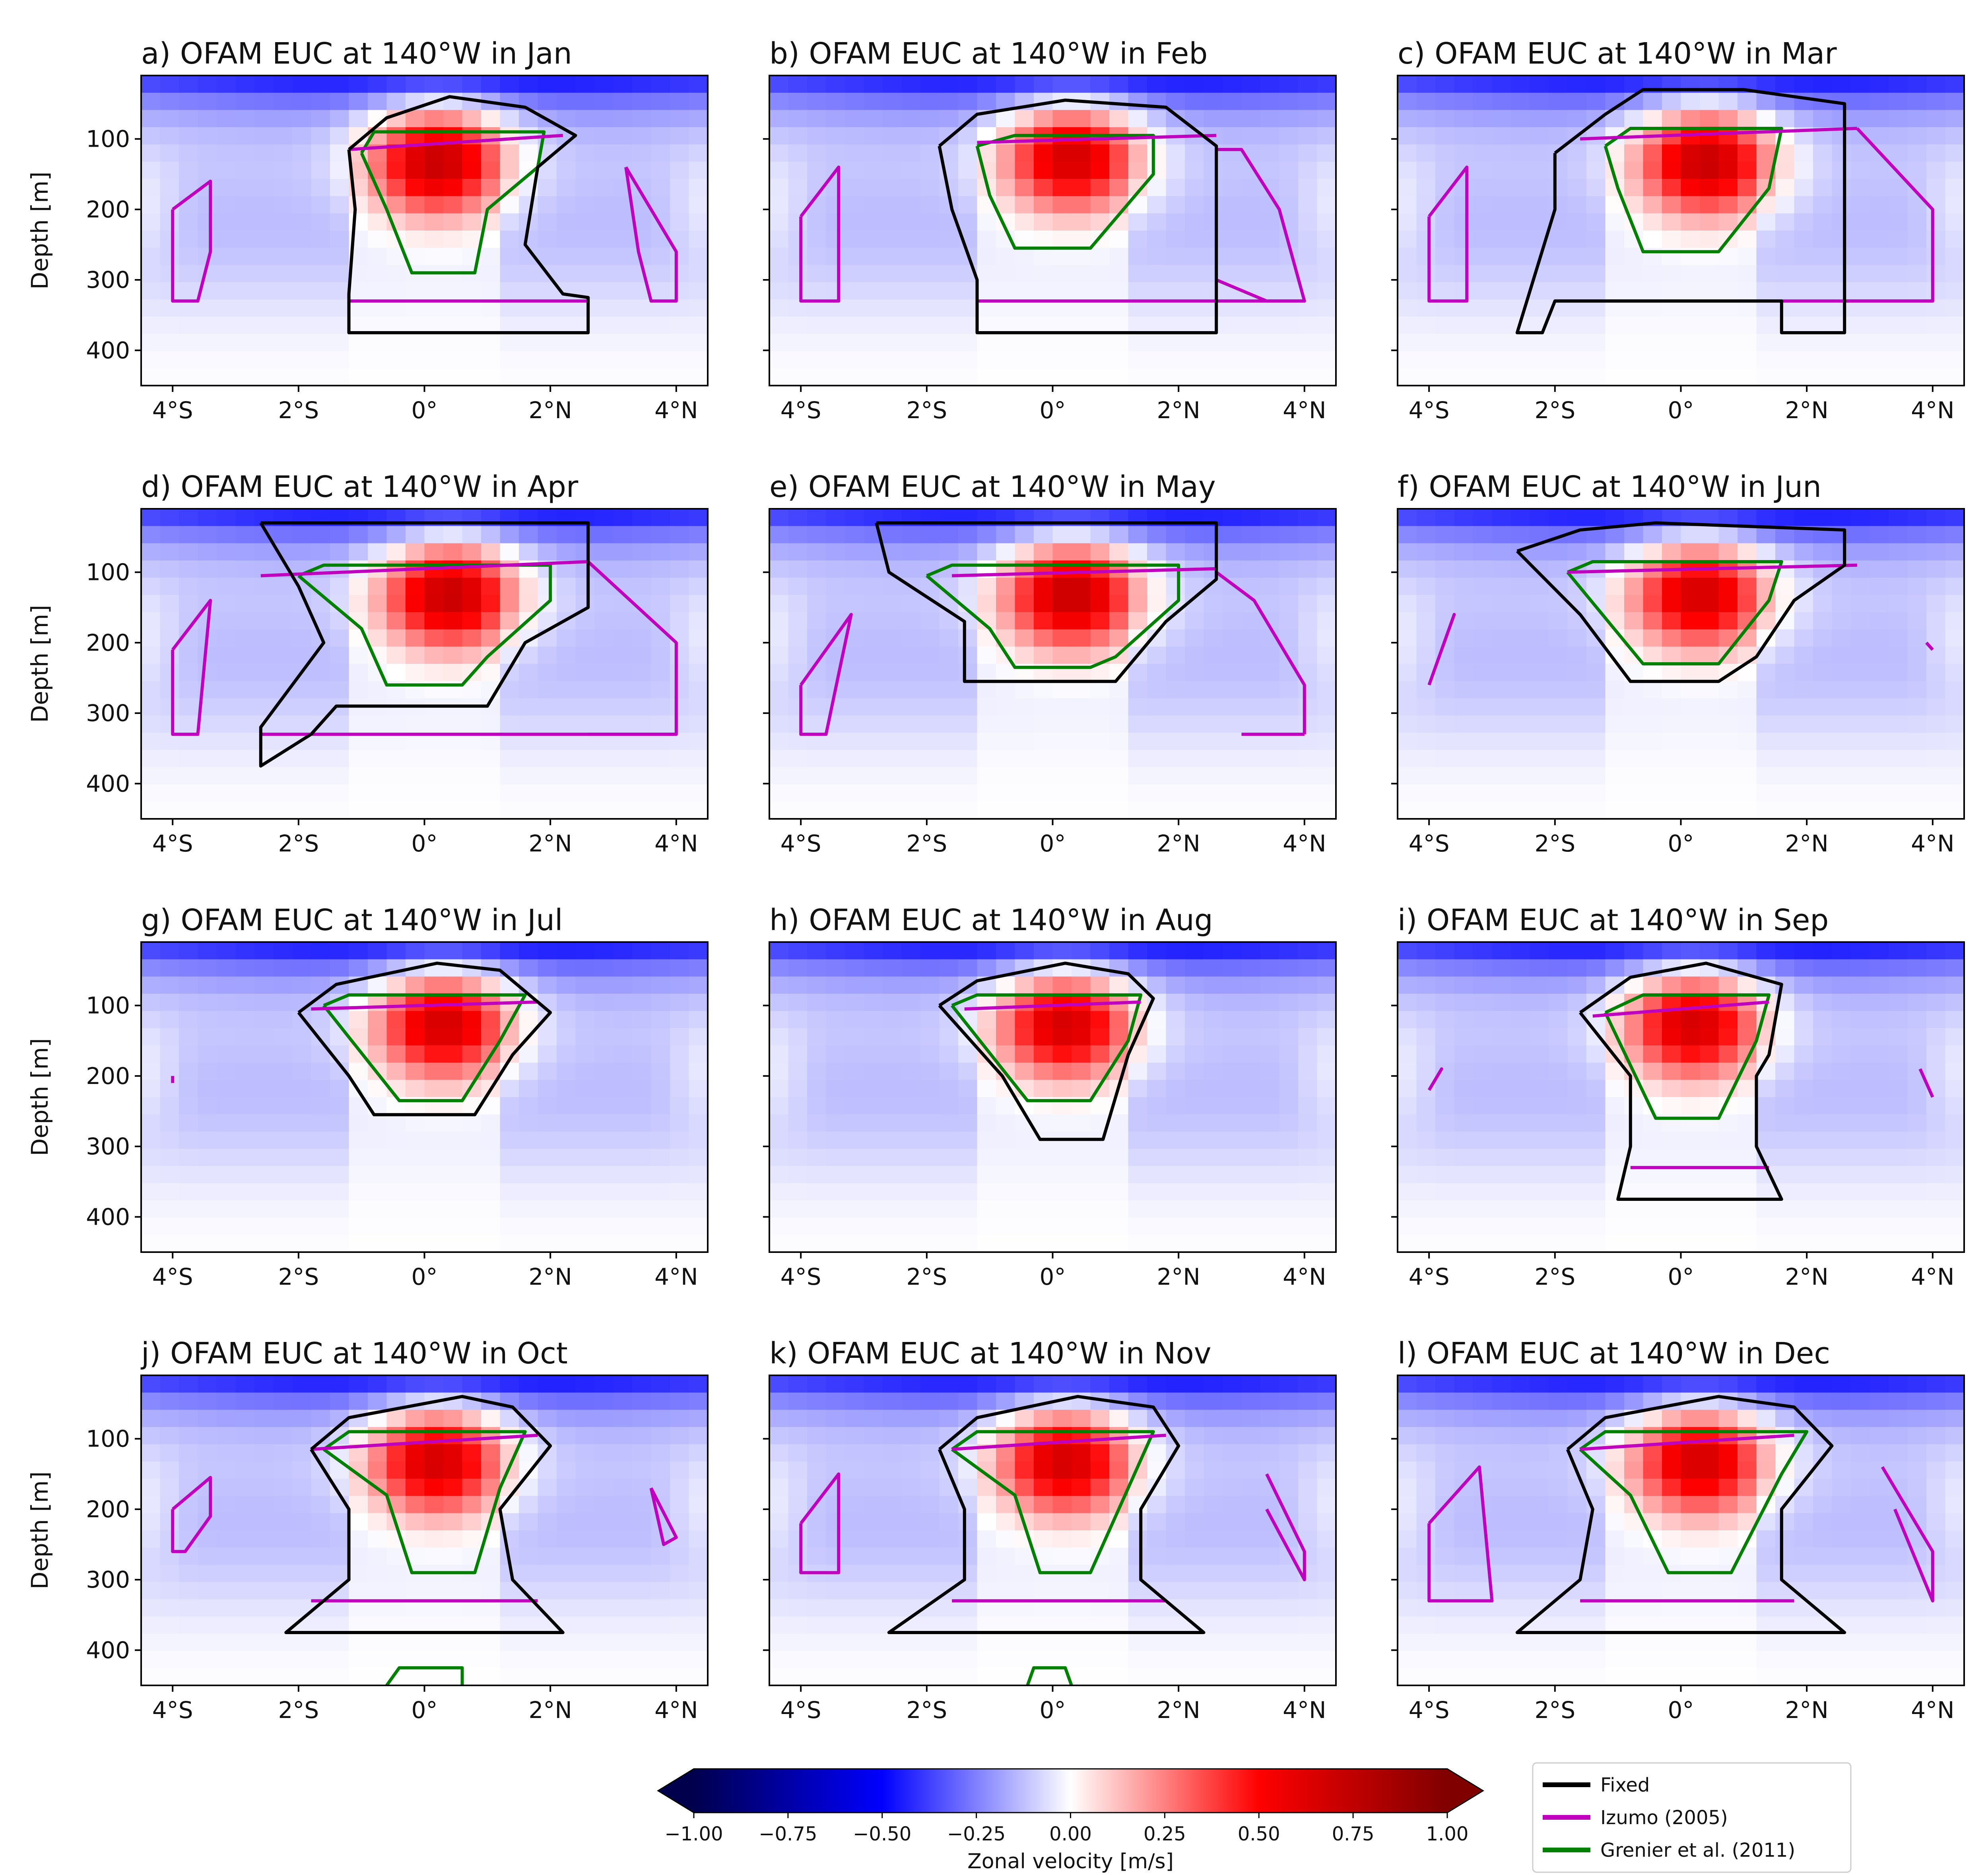 This screenshot has height=1875, width=1988. Describe the element at coordinates (108, 1147) in the screenshot. I see `y-tick-label: 300` at that location.